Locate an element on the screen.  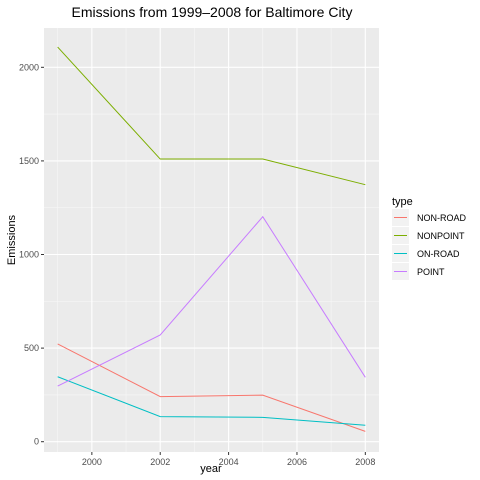
y-tick-label: 1000 is located at coordinates (29, 255).